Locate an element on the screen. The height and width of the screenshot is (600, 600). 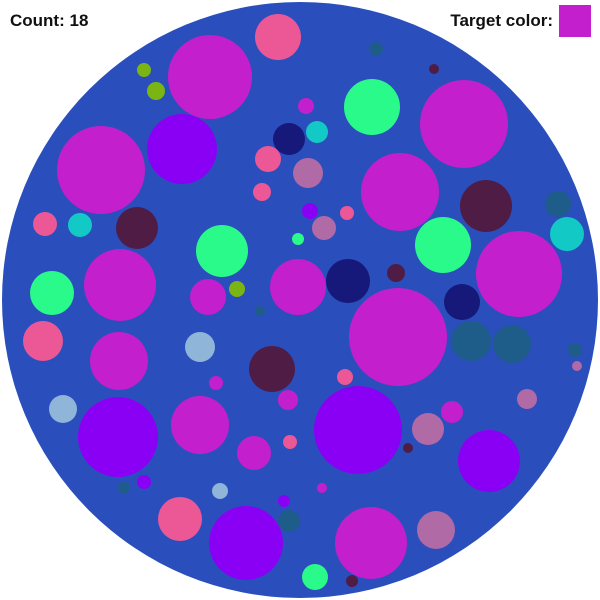
target-color-swatch is located at coordinates (575, 21).